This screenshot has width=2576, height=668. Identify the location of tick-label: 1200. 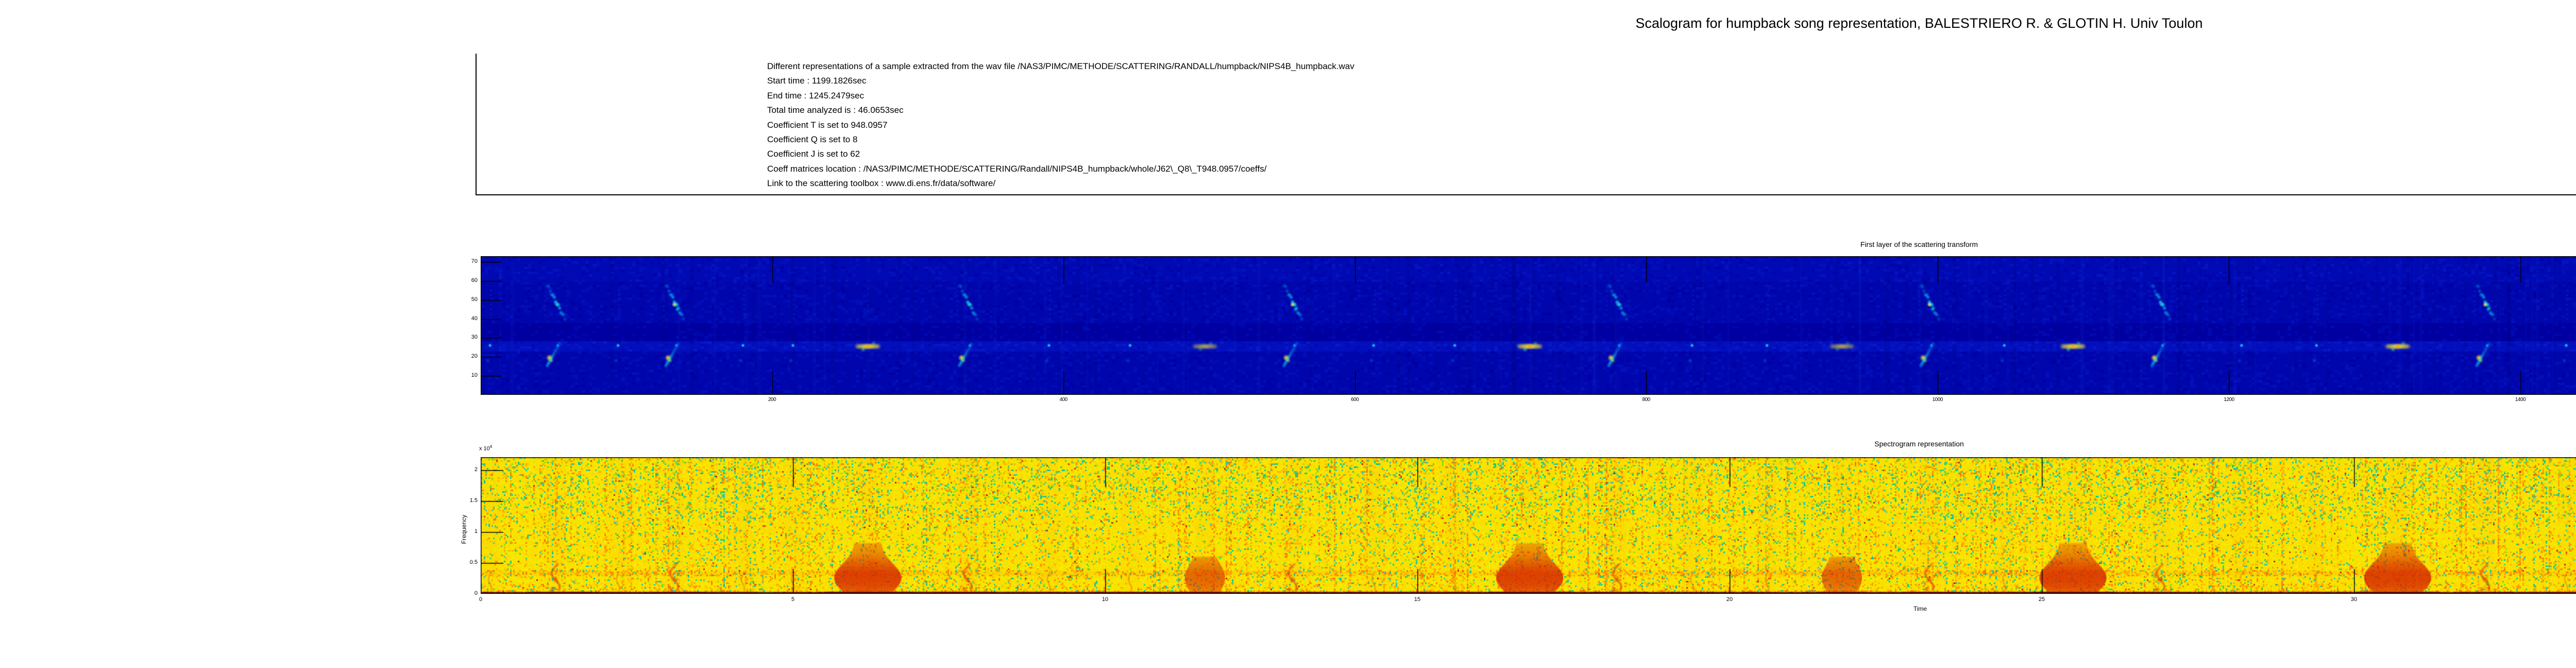
(2229, 400).